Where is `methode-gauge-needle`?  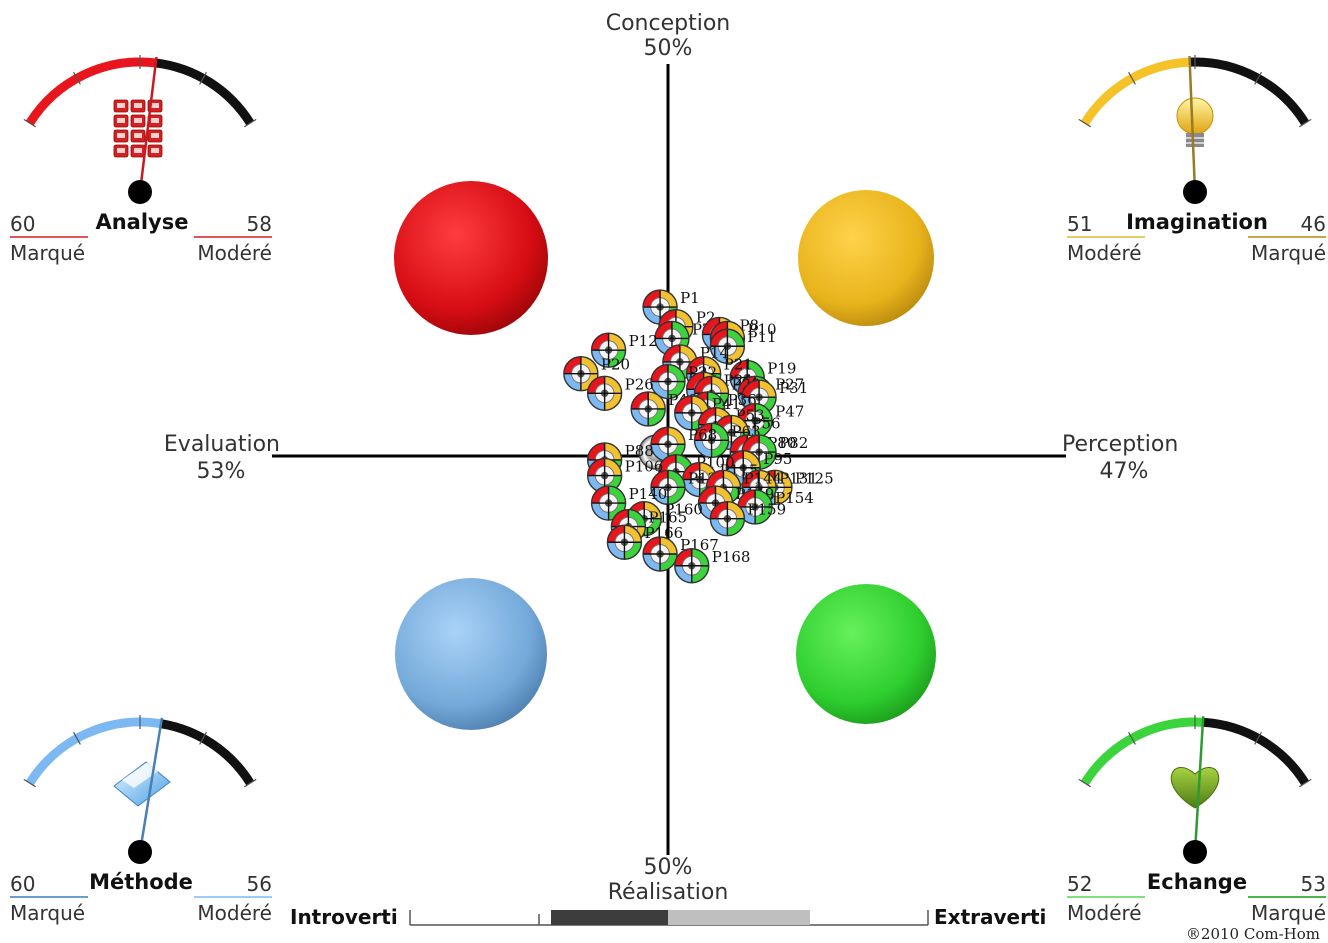 methode-gauge-needle is located at coordinates (151, 785).